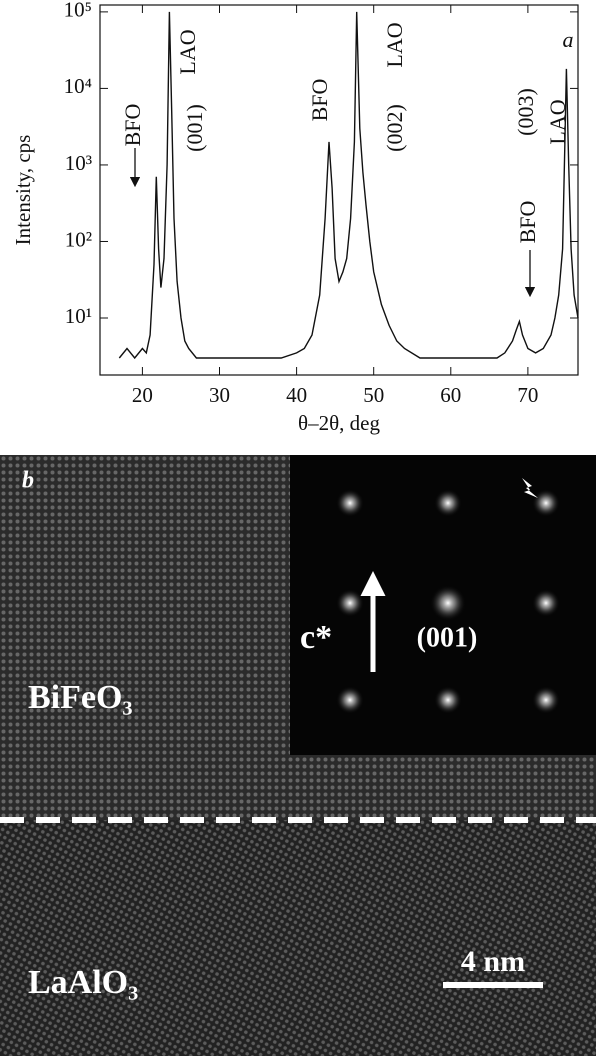 The height and width of the screenshot is (1056, 596). What do you see at coordinates (448, 601) in the screenshot?
I see `fft-spots` at bounding box center [448, 601].